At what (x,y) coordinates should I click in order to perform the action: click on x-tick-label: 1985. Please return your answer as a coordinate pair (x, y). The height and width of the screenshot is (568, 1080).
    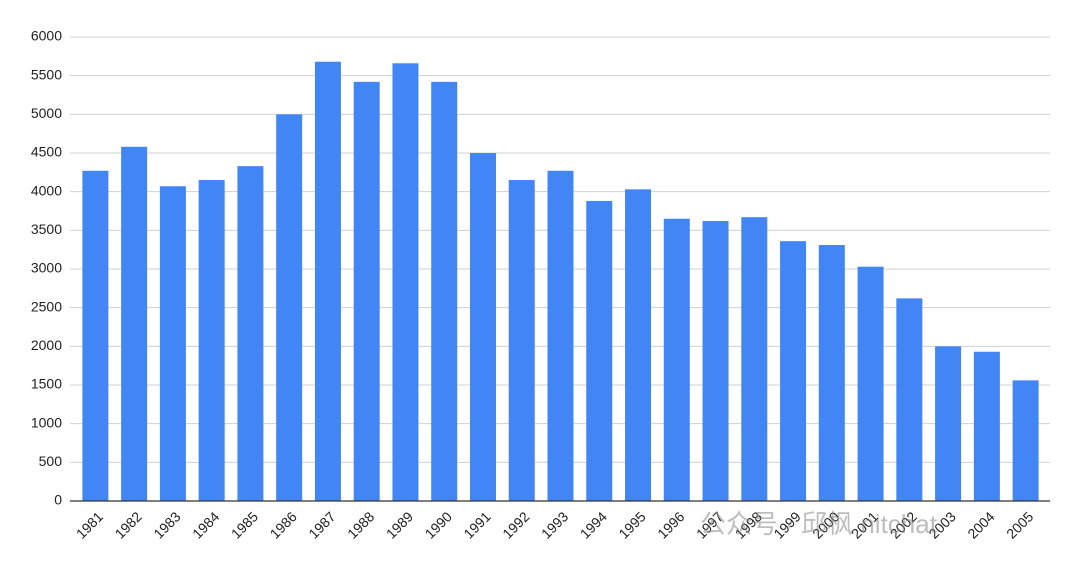
    Looking at the image, I should click on (244, 524).